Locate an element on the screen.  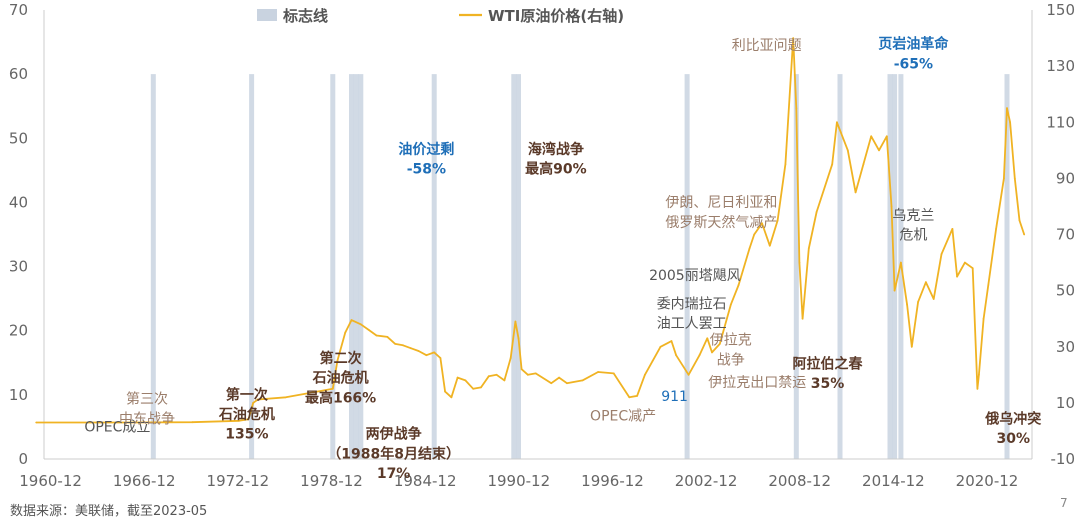
annotation-2: 中东战争 is located at coordinates (147, 419).